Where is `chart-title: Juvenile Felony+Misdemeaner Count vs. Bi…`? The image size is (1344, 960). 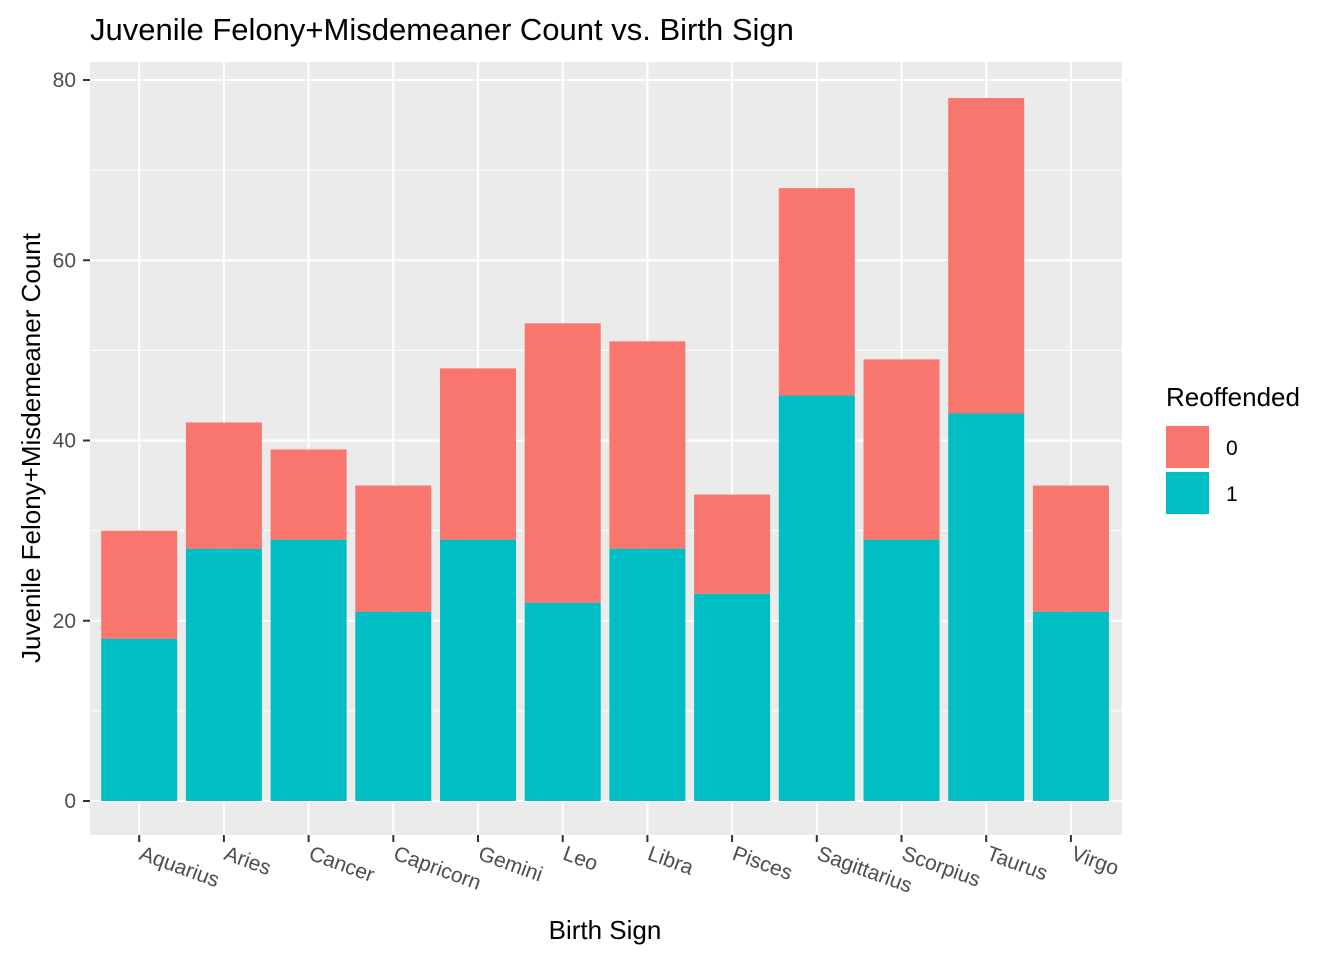 chart-title: Juvenile Felony+Misdemeaner Count vs. Bi… is located at coordinates (442, 29).